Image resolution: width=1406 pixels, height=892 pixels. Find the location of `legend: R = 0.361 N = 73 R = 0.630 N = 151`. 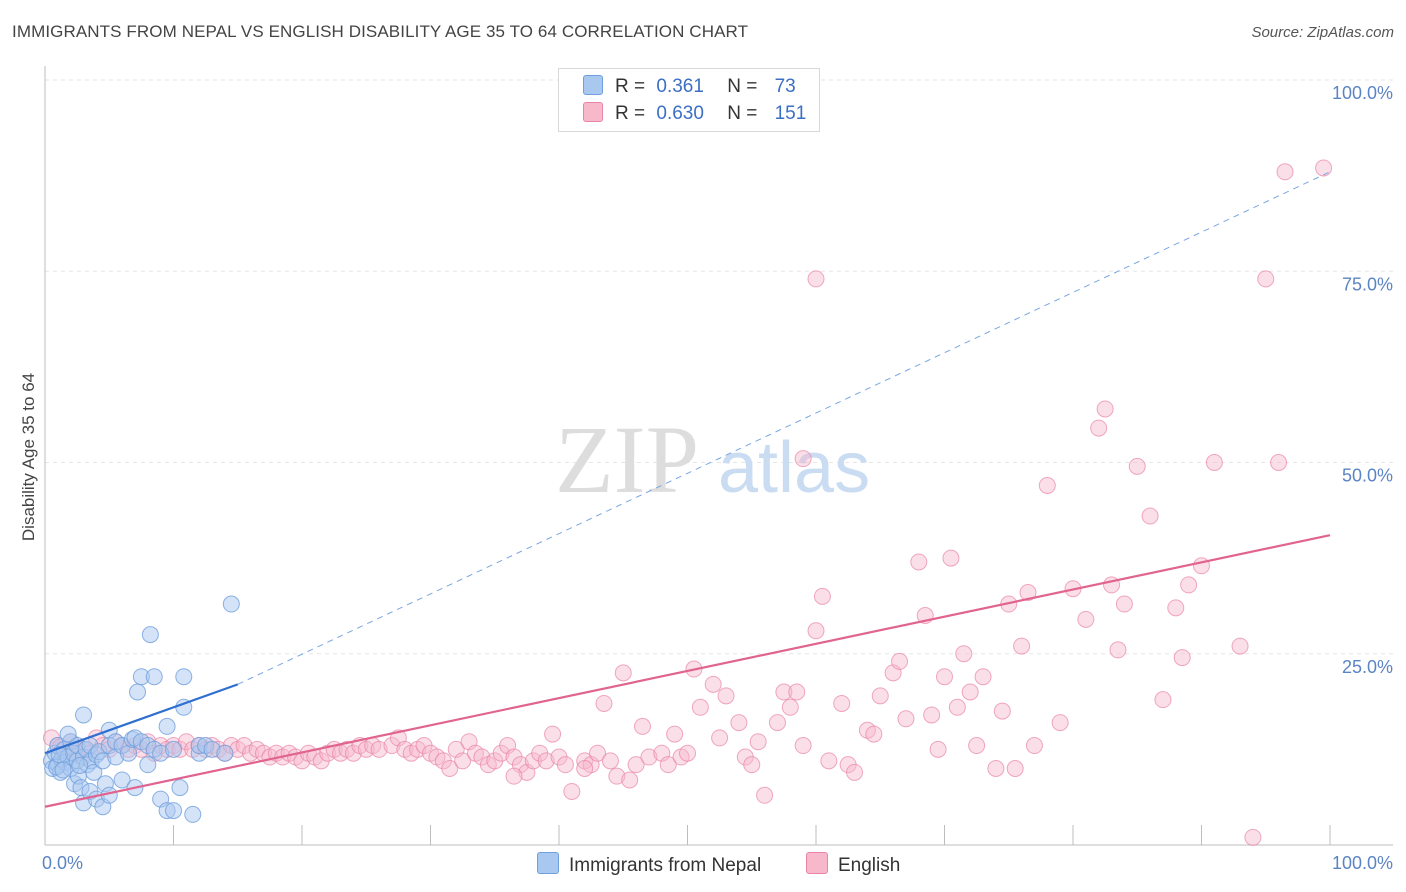

legend: R = 0.361 N = 73 R = 0.630 N = 151 is located at coordinates (689, 100).